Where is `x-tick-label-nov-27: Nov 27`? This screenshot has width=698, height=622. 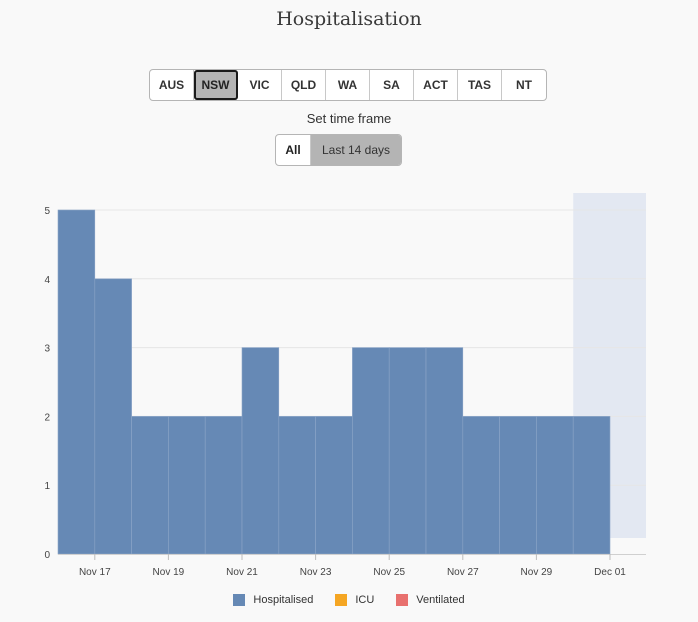
x-tick-label-nov-27: Nov 27 is located at coordinates (463, 572).